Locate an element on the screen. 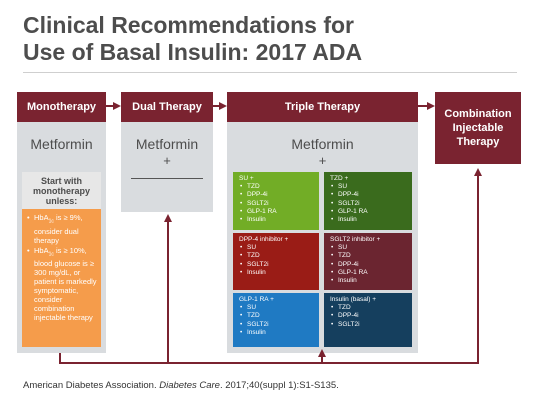 The image size is (540, 405). cell-header: SGLT2 inhibitor + is located at coordinates (355, 239).